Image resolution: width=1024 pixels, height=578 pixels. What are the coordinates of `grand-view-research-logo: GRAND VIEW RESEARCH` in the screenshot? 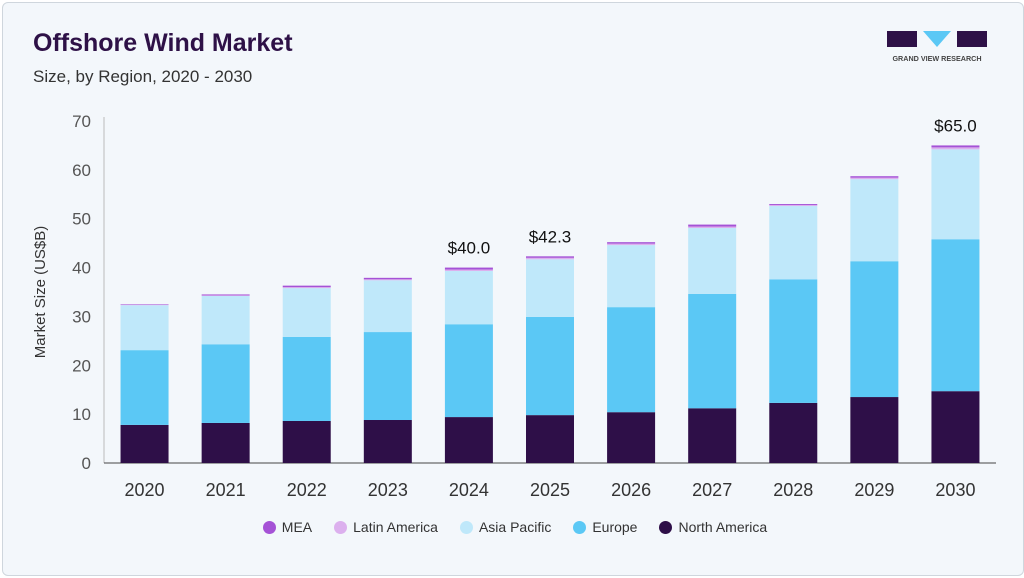 It's located at (937, 47).